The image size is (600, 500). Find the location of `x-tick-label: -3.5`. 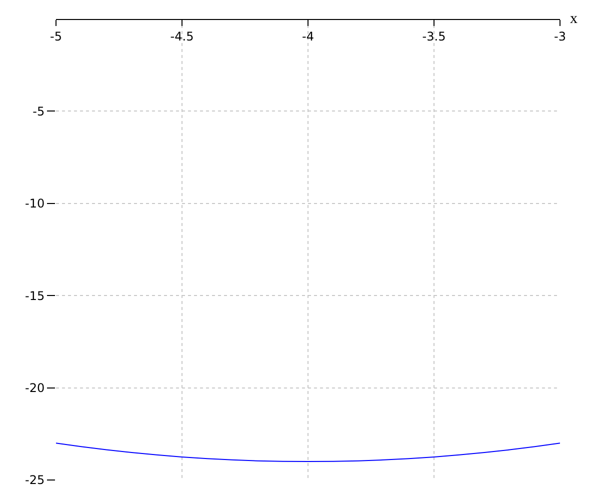

x-tick-label: -3.5 is located at coordinates (434, 36).